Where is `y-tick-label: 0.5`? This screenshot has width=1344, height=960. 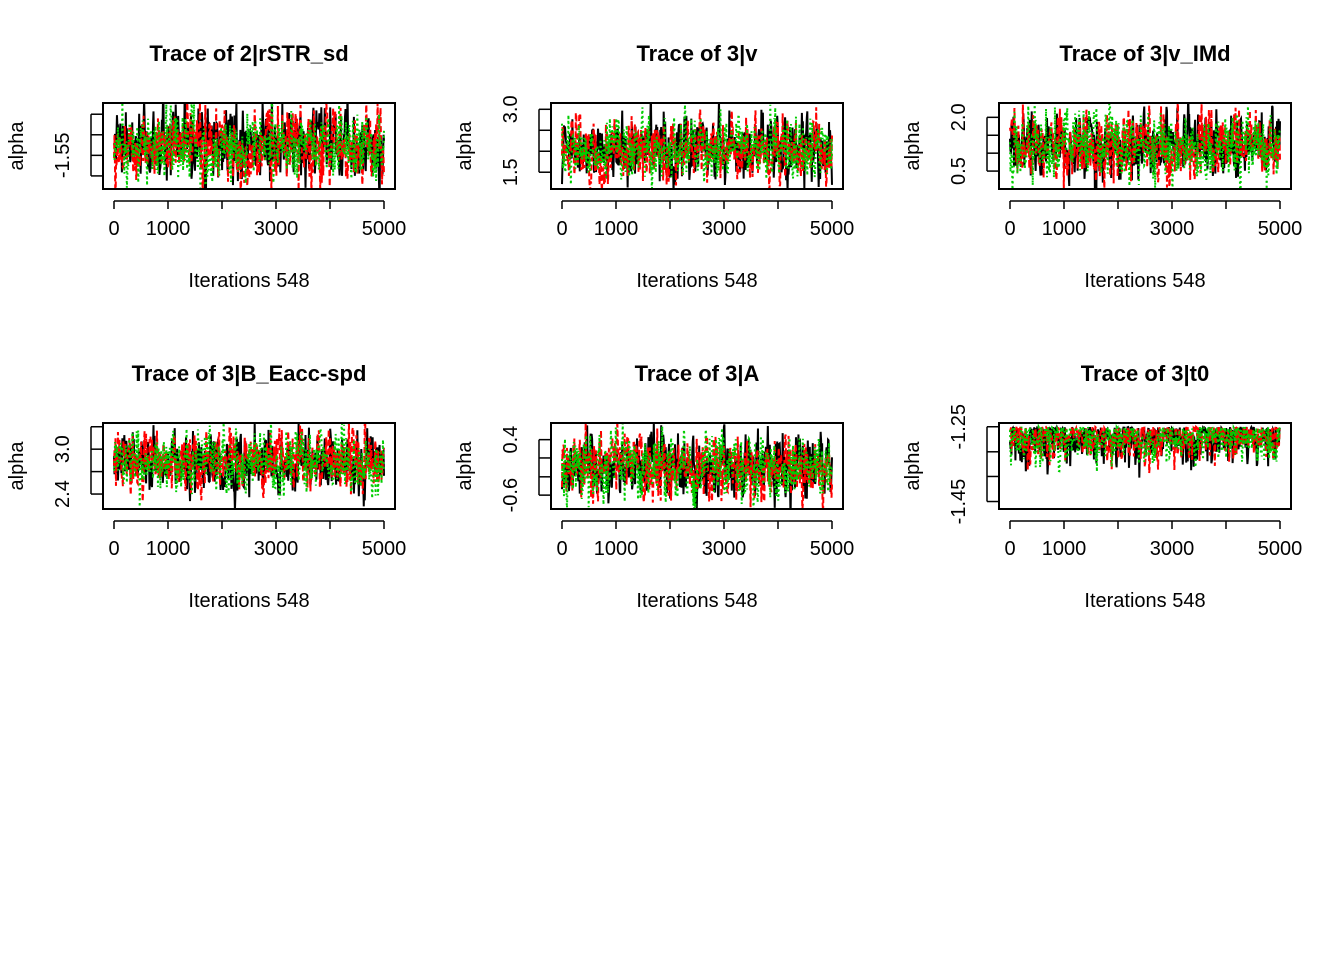
y-tick-label: 0.5 is located at coordinates (959, 171).